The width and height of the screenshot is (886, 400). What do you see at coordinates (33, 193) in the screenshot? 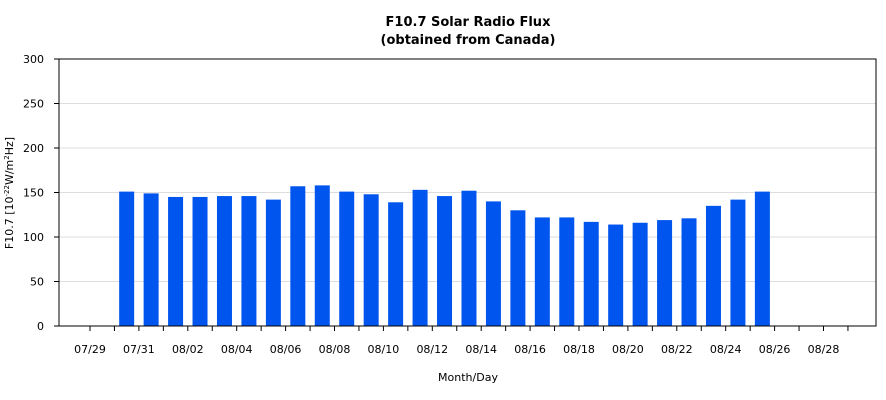
I see `y-tick-label: 150` at bounding box center [33, 193].